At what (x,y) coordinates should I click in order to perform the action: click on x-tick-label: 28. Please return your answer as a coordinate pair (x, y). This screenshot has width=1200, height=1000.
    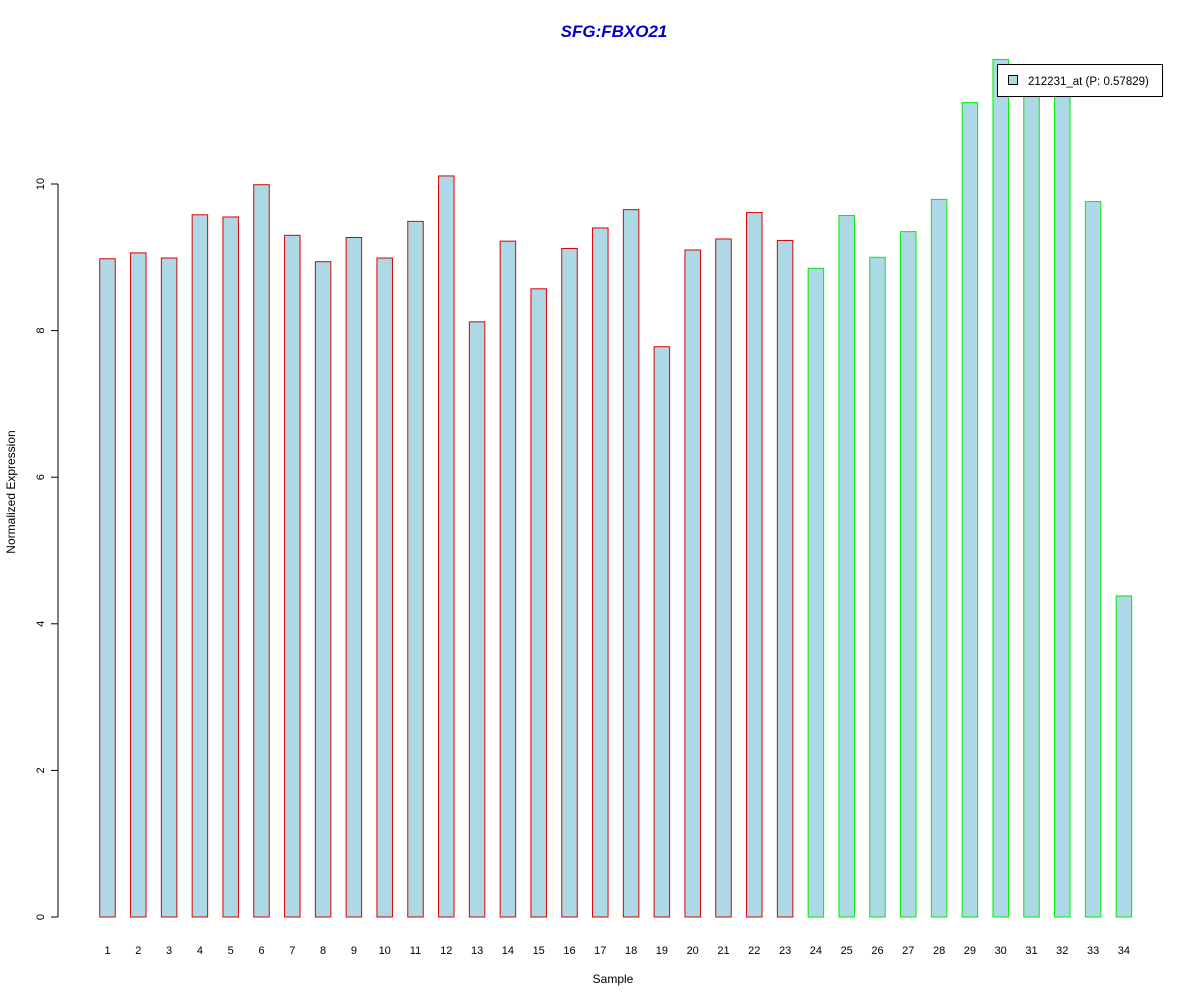
    Looking at the image, I should click on (939, 951).